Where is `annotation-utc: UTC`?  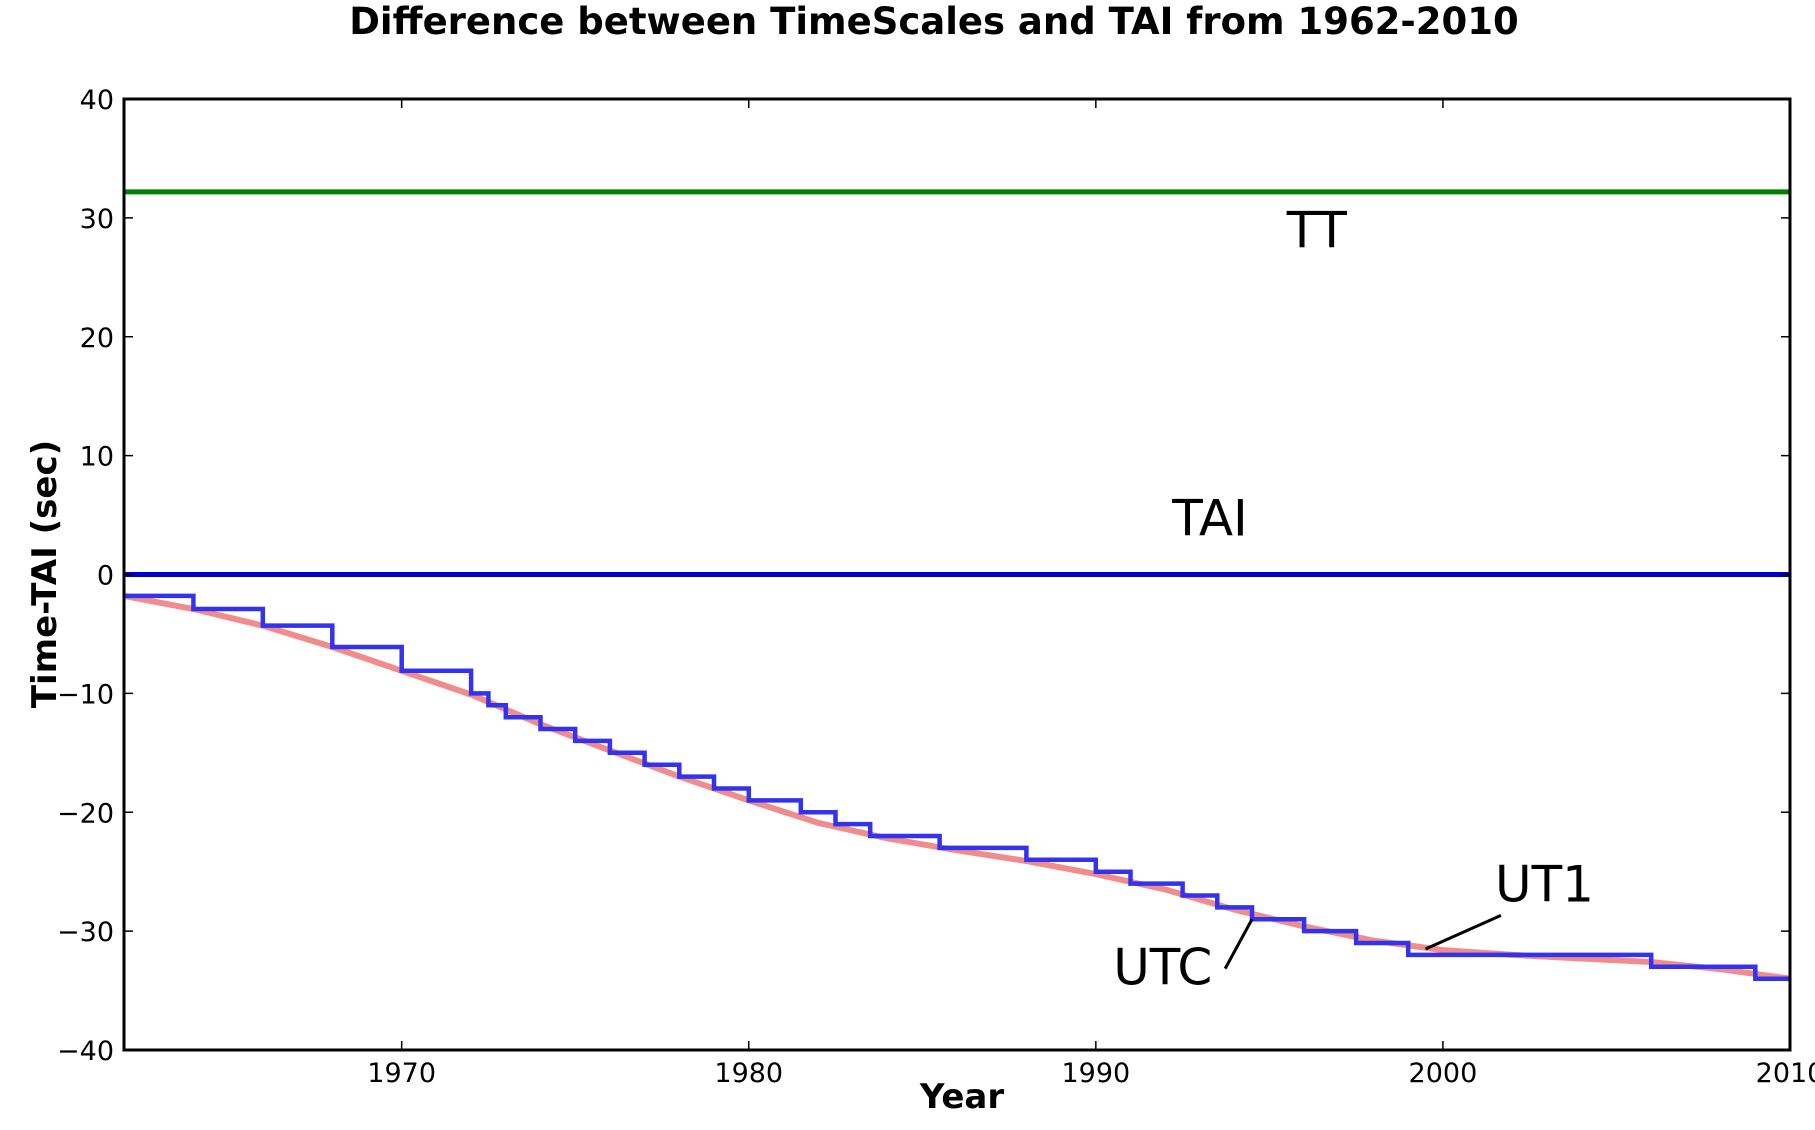 annotation-utc: UTC is located at coordinates (1162, 968).